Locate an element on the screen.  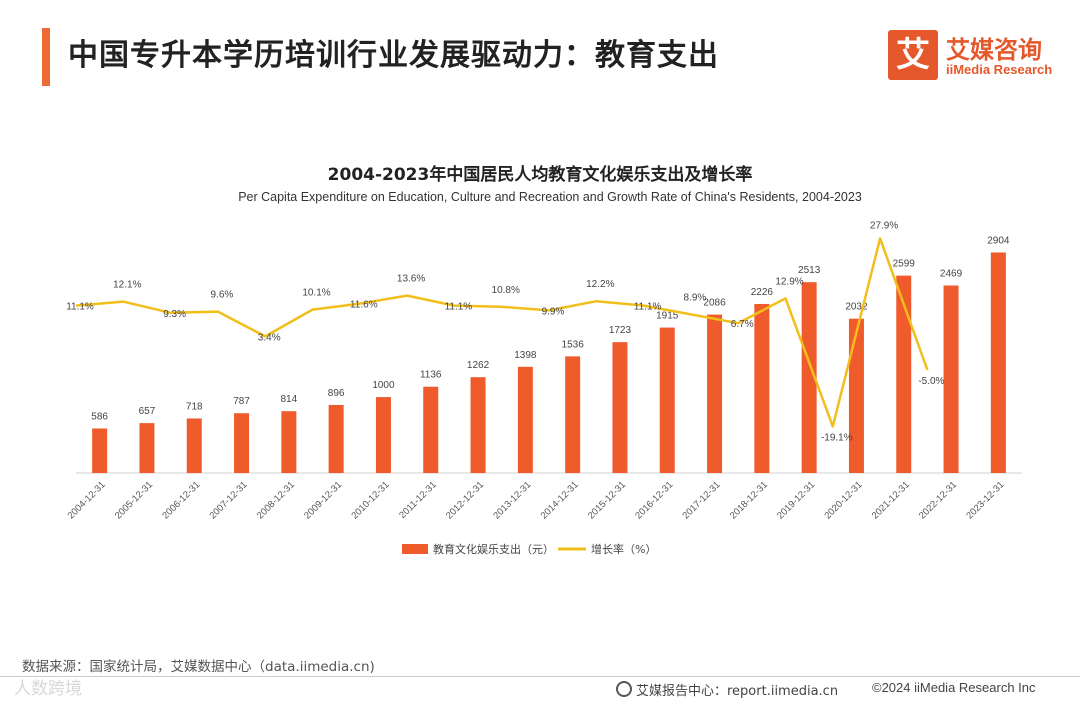
x-tick-2022-12-31: 2022-12-31 is located at coordinates (938, 500).